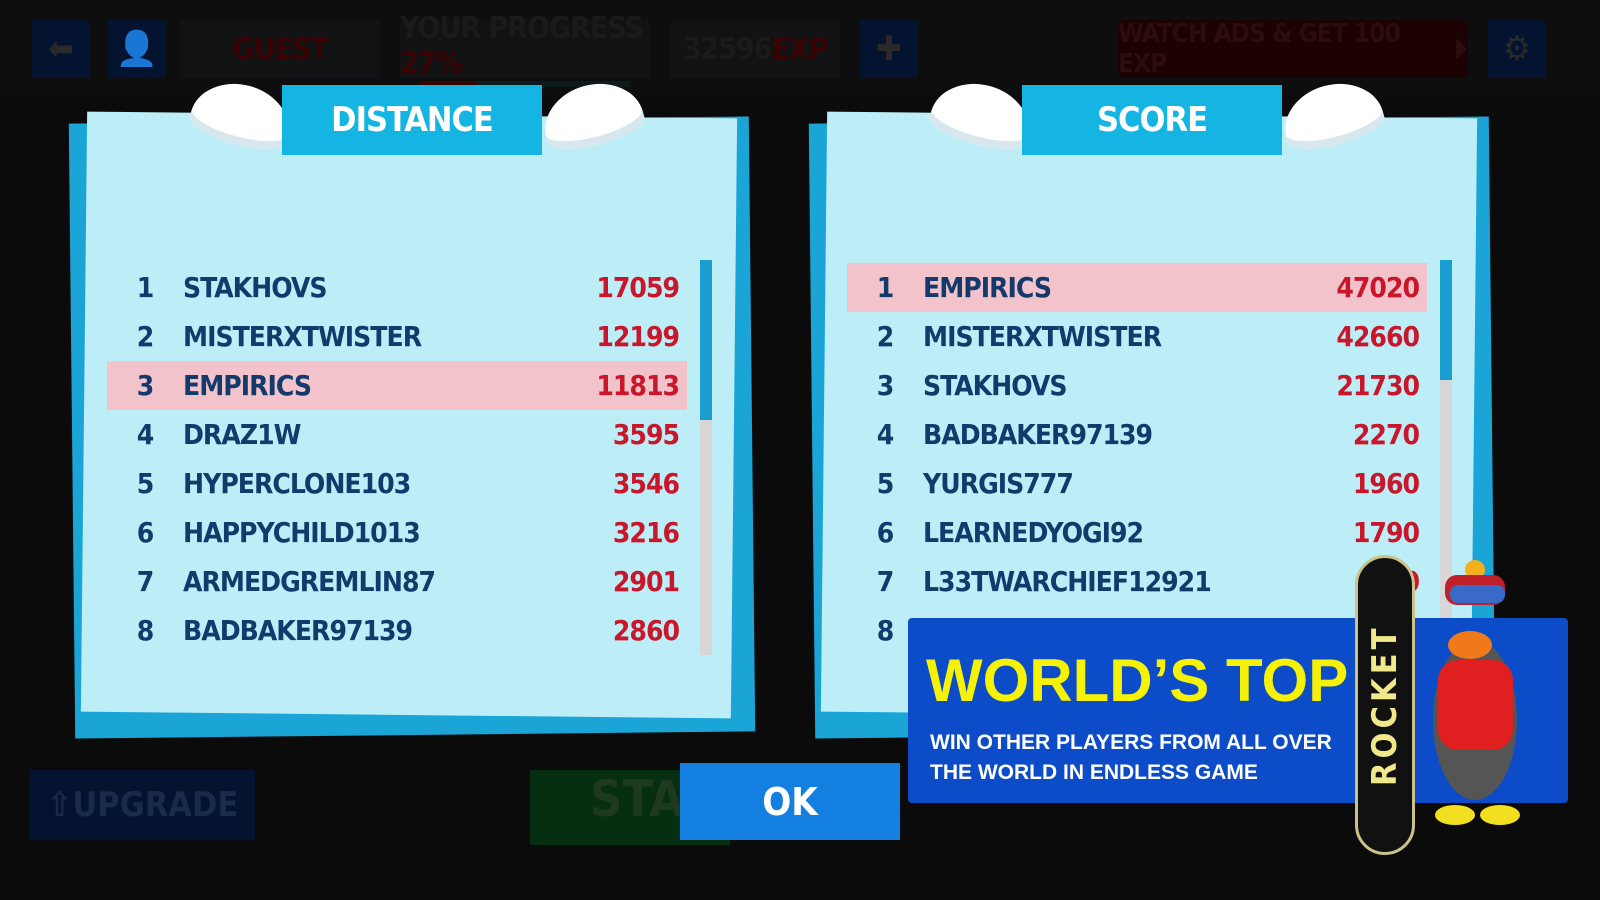 Image resolution: width=1600 pixels, height=900 pixels. What do you see at coordinates (790, 801) in the screenshot?
I see `ok-button: OK` at bounding box center [790, 801].